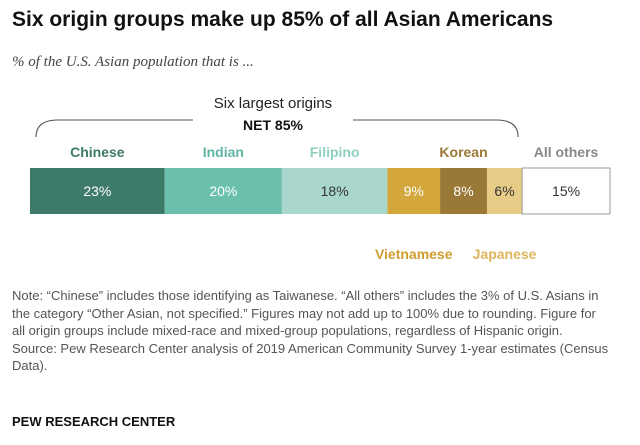  I want to click on bar-chinese, so click(97, 191).